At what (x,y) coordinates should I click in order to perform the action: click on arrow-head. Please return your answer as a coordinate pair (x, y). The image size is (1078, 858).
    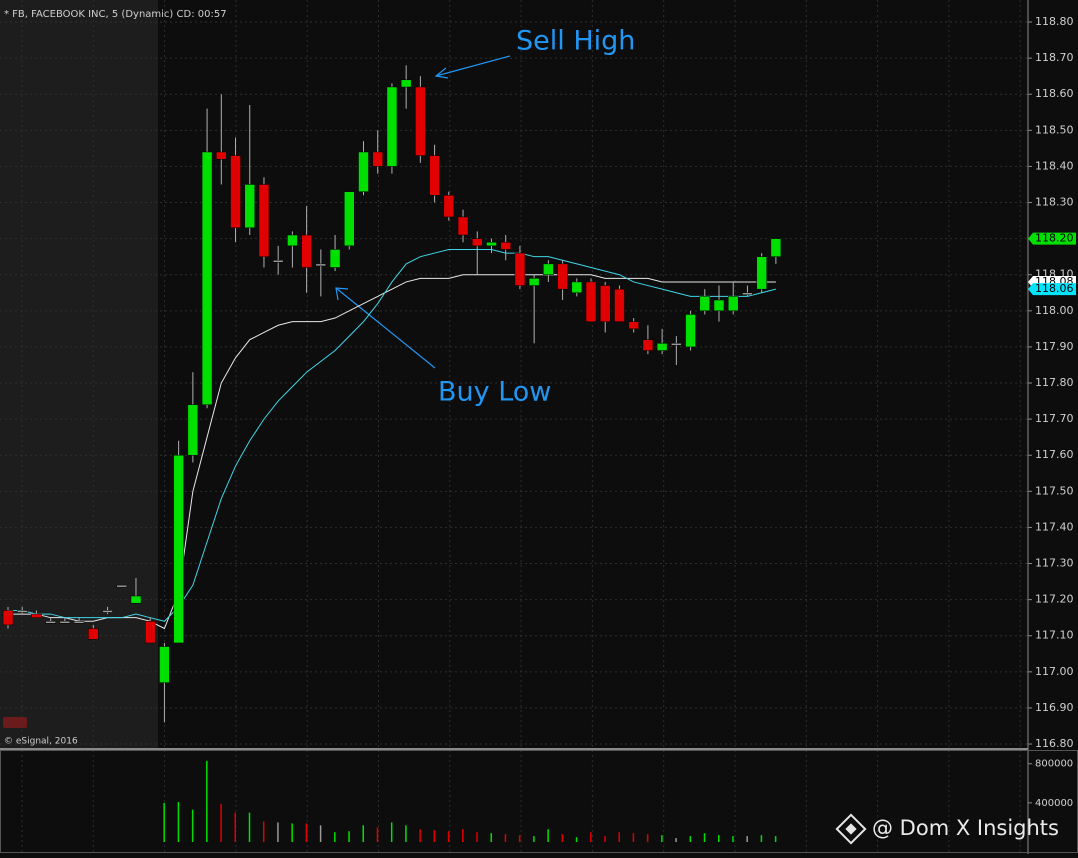
    Looking at the image, I should click on (441, 73).